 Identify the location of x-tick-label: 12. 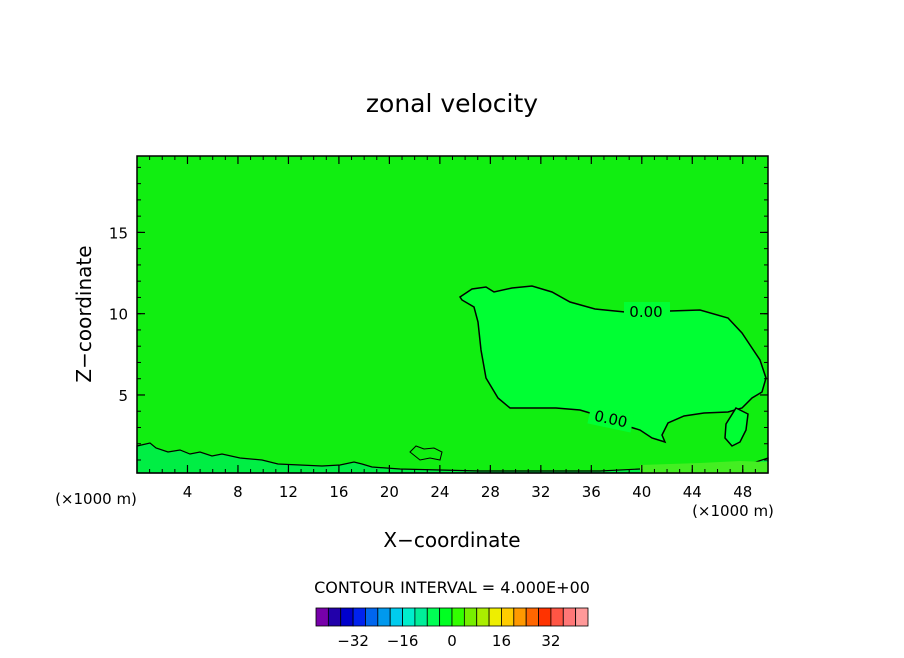
(288, 492).